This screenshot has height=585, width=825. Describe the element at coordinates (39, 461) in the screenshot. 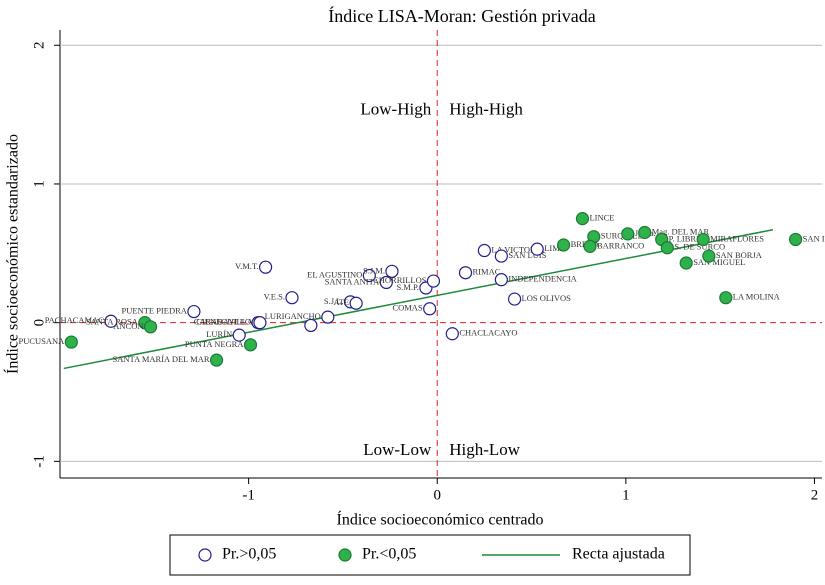

I see `y-tick-label: -1` at that location.